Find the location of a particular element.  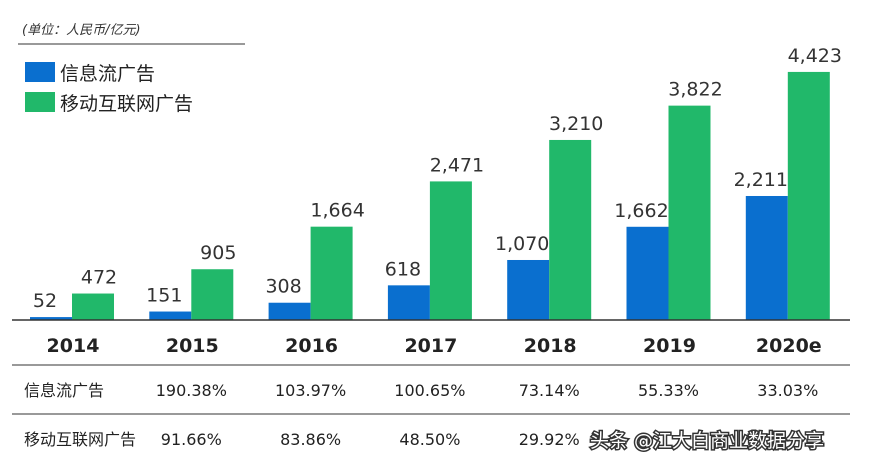

year-label-2017: 2017 is located at coordinates (430, 346).